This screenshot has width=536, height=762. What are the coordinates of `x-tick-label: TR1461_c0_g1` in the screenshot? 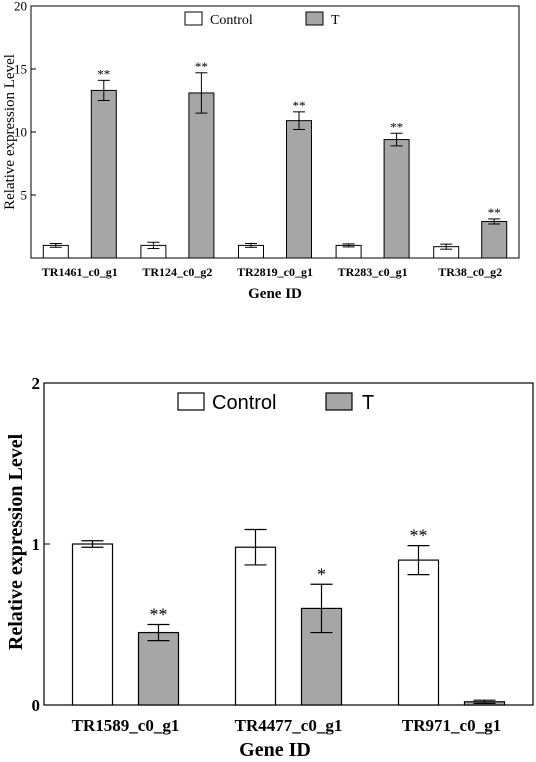 It's located at (80, 272).